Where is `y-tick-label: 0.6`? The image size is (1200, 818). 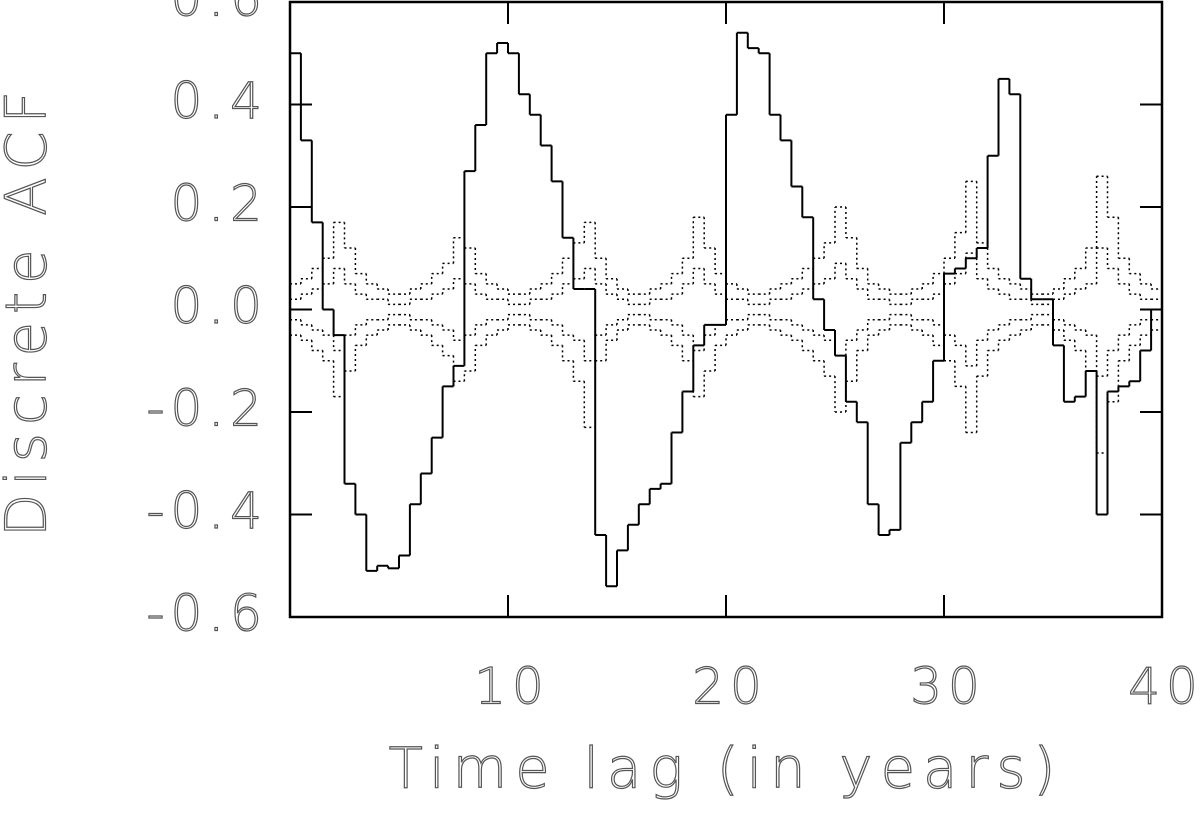 y-tick-label: 0.6 is located at coordinates (219, 14).